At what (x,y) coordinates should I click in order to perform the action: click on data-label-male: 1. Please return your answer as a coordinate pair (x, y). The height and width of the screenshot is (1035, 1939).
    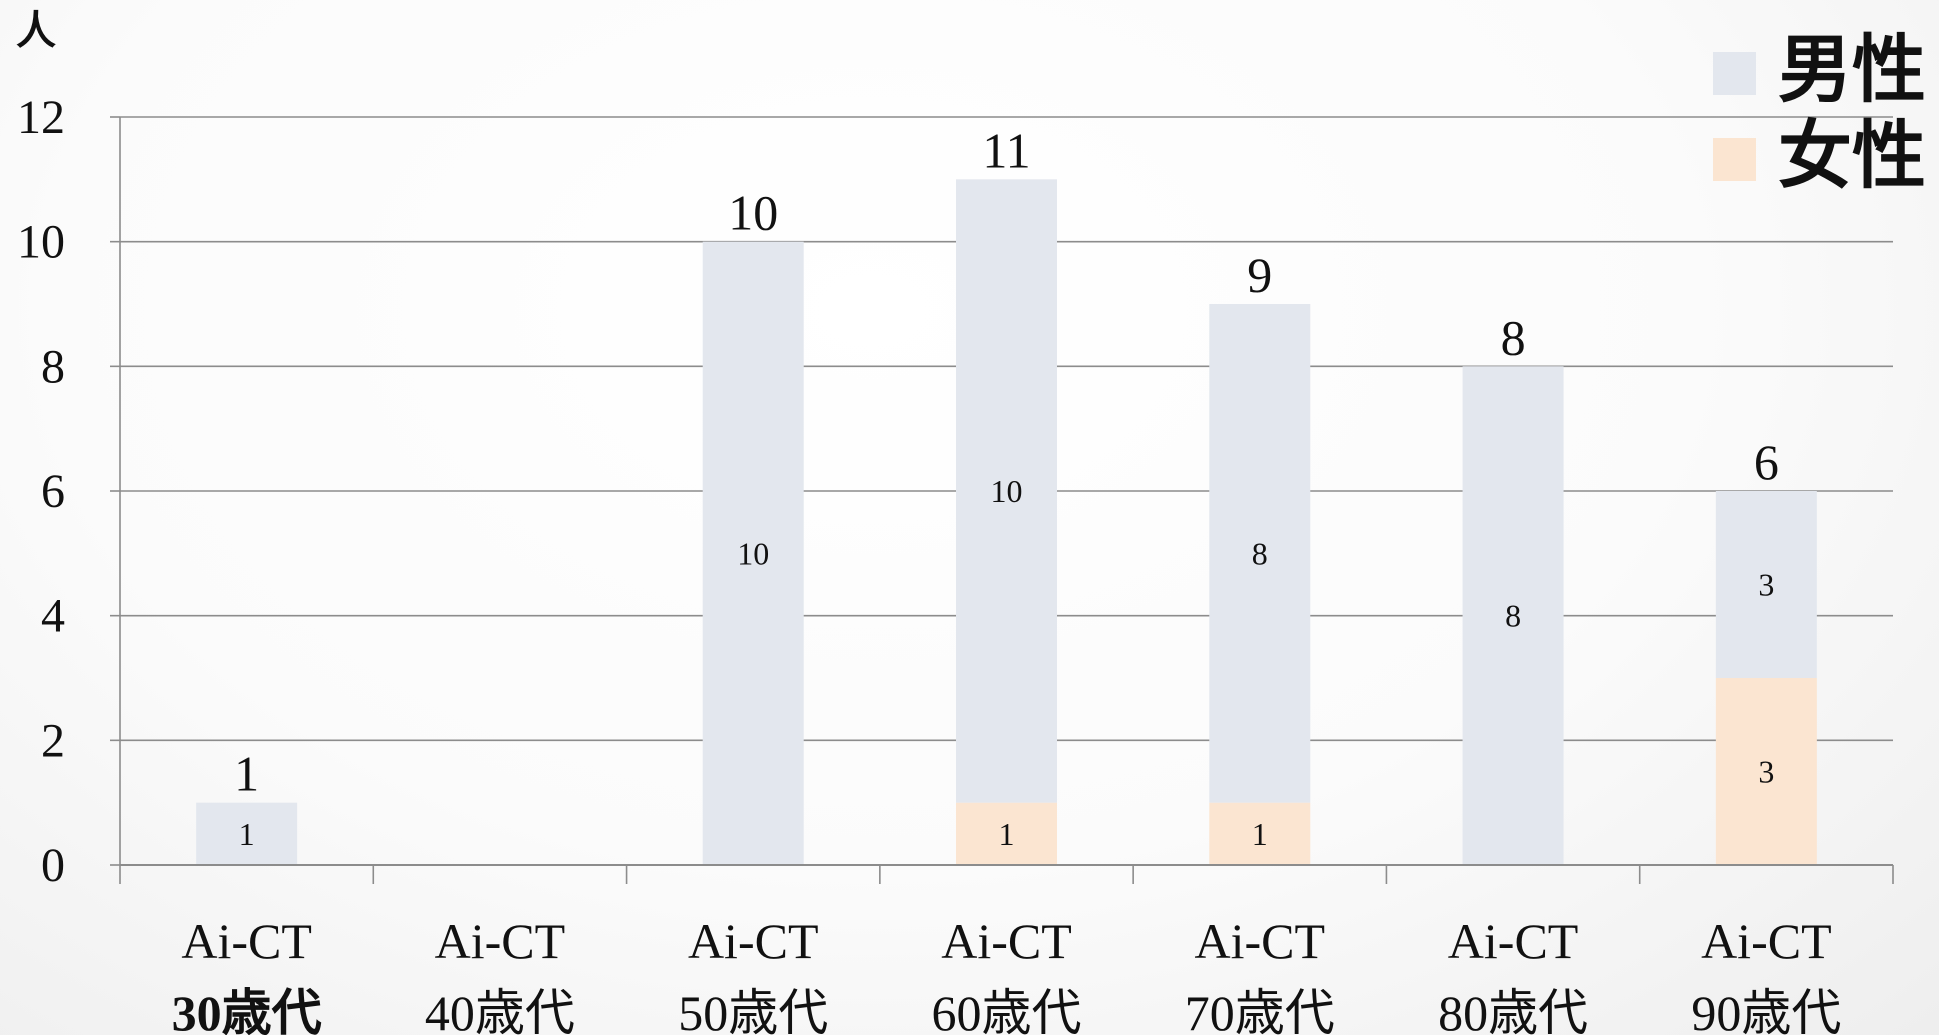
    Looking at the image, I should click on (247, 834).